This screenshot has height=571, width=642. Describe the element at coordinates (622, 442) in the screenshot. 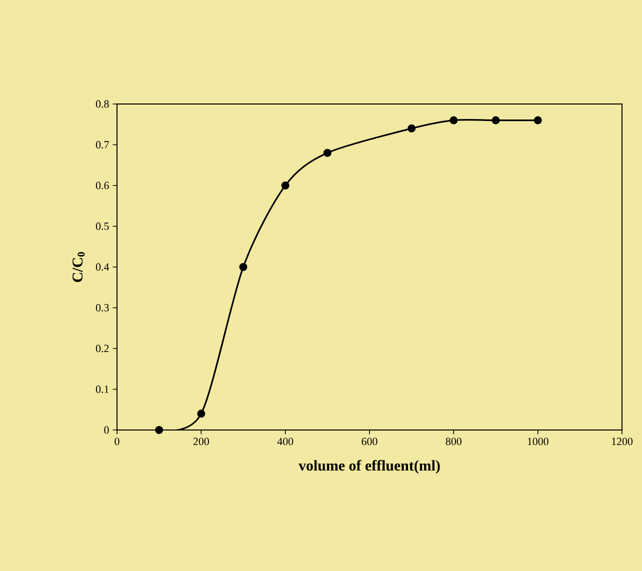

I see `x-tick-label: 1200` at that location.